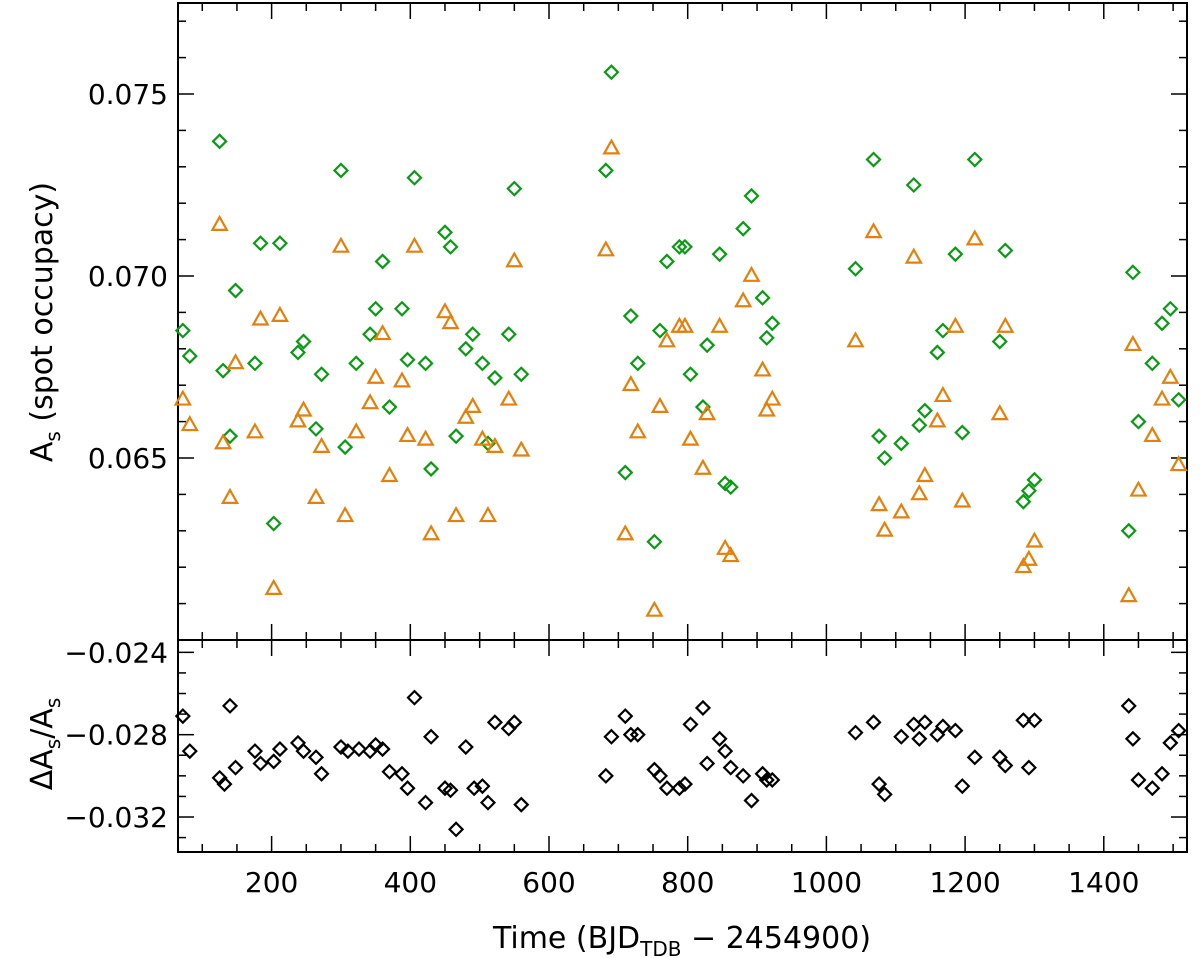 The image size is (1200, 958). I want to click on x-axis-label: Time (BJDTDB − 2454900), so click(681, 939).